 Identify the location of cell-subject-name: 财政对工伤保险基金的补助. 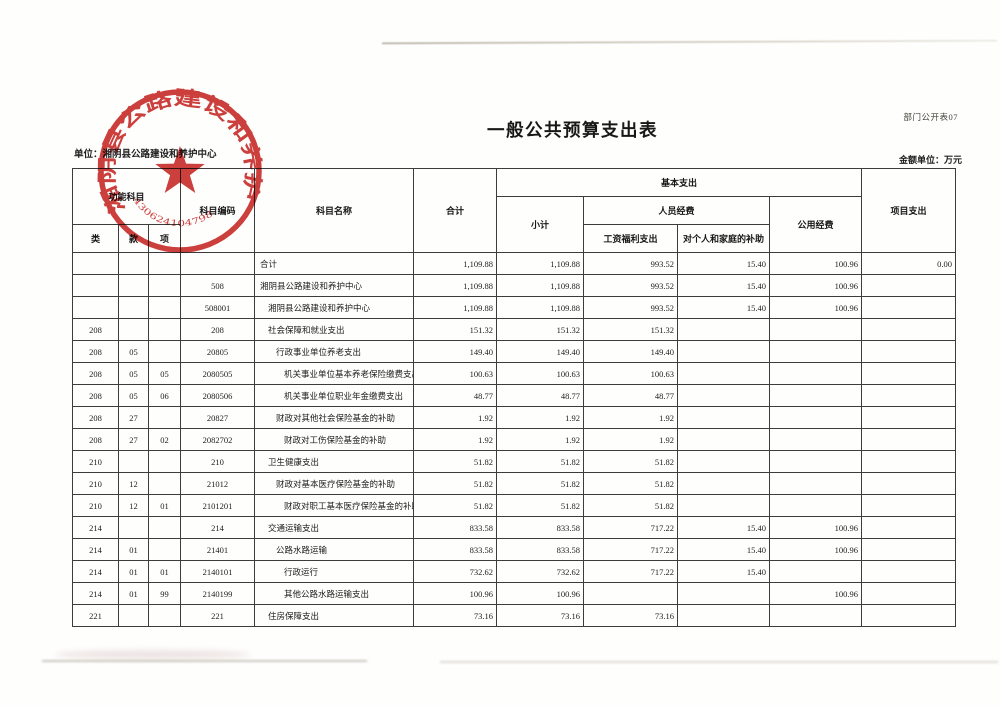
(334, 439).